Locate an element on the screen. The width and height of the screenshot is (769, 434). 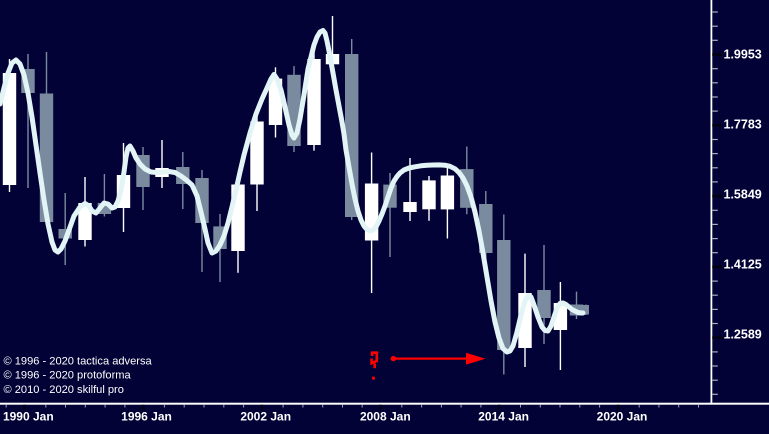
svg-text: 2020 Jan is located at coordinates (622, 416).